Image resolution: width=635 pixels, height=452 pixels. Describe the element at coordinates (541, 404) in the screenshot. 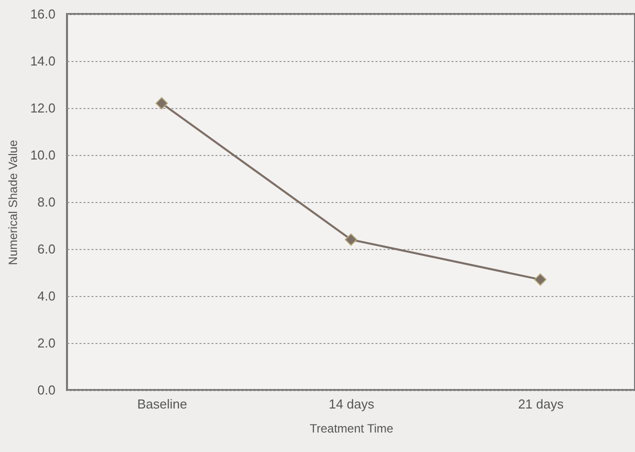

I see `x-tick-label: 21 days` at that location.